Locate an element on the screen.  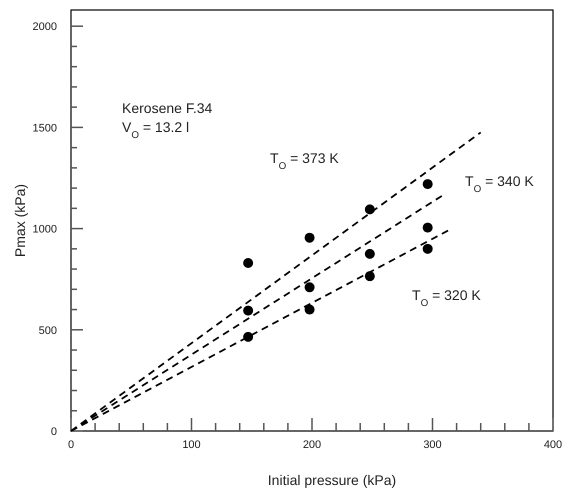
x-tick-label: 100 is located at coordinates (191, 445).